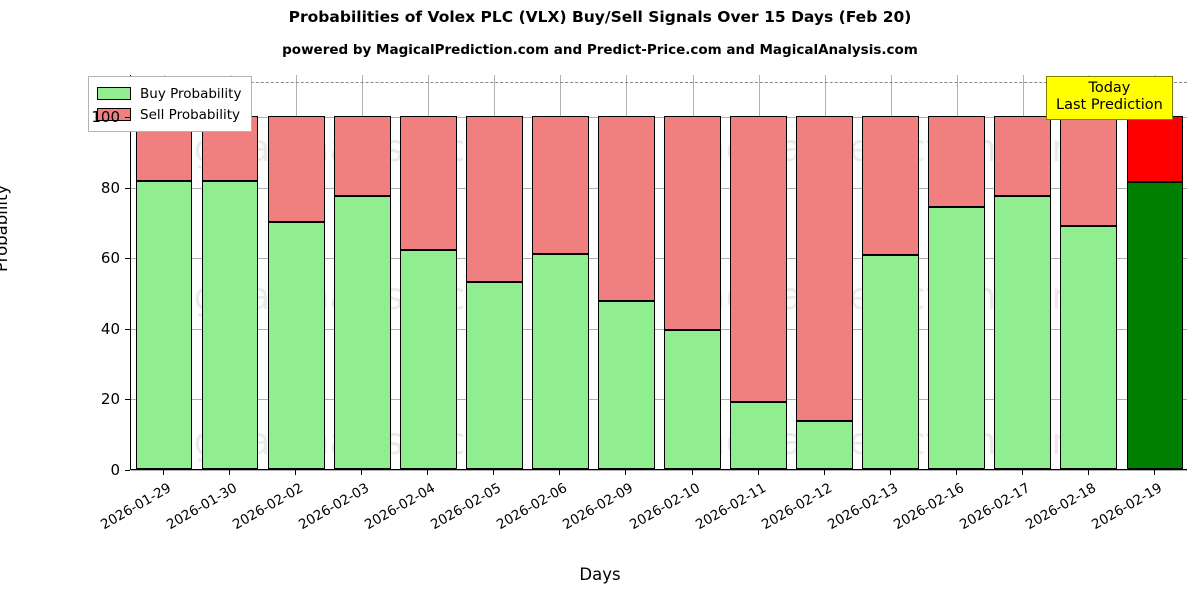  I want to click on y-tick-label: 0, so click(115, 470).